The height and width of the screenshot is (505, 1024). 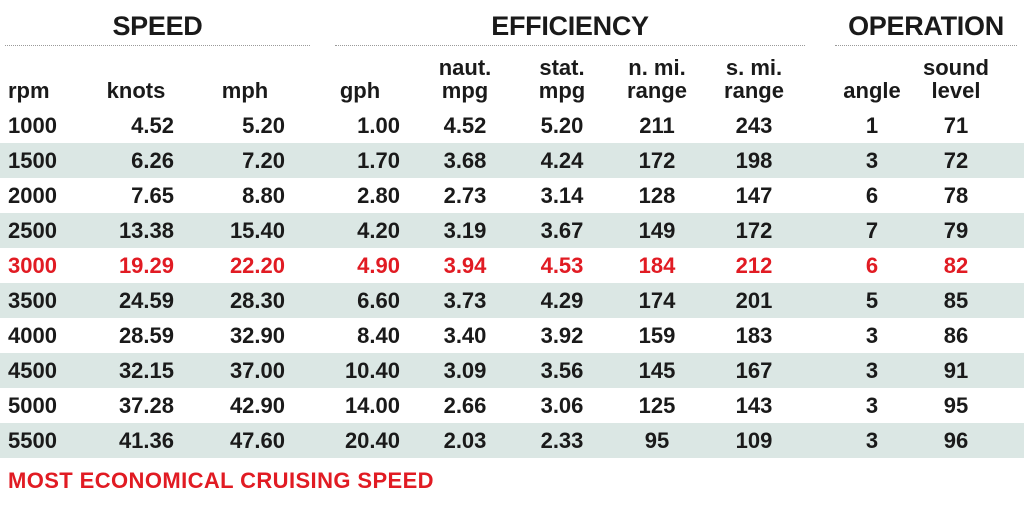 What do you see at coordinates (257, 300) in the screenshot?
I see `cell-mph: 28.30` at bounding box center [257, 300].